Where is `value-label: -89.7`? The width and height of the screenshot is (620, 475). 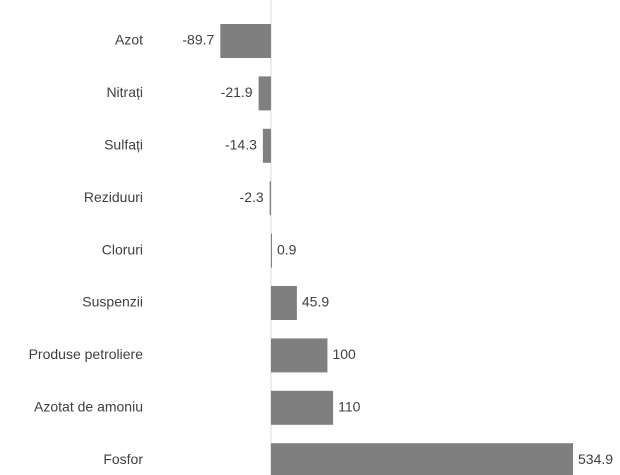
value-label: -89.7 is located at coordinates (198, 40).